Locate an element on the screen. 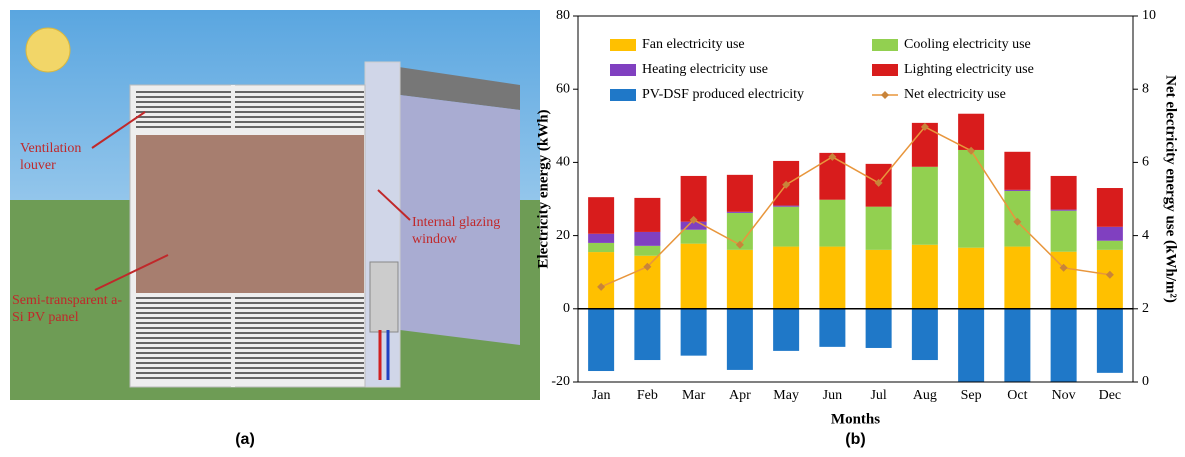 The height and width of the screenshot is (457, 1185). y-tick-label: 60 is located at coordinates (563, 88).